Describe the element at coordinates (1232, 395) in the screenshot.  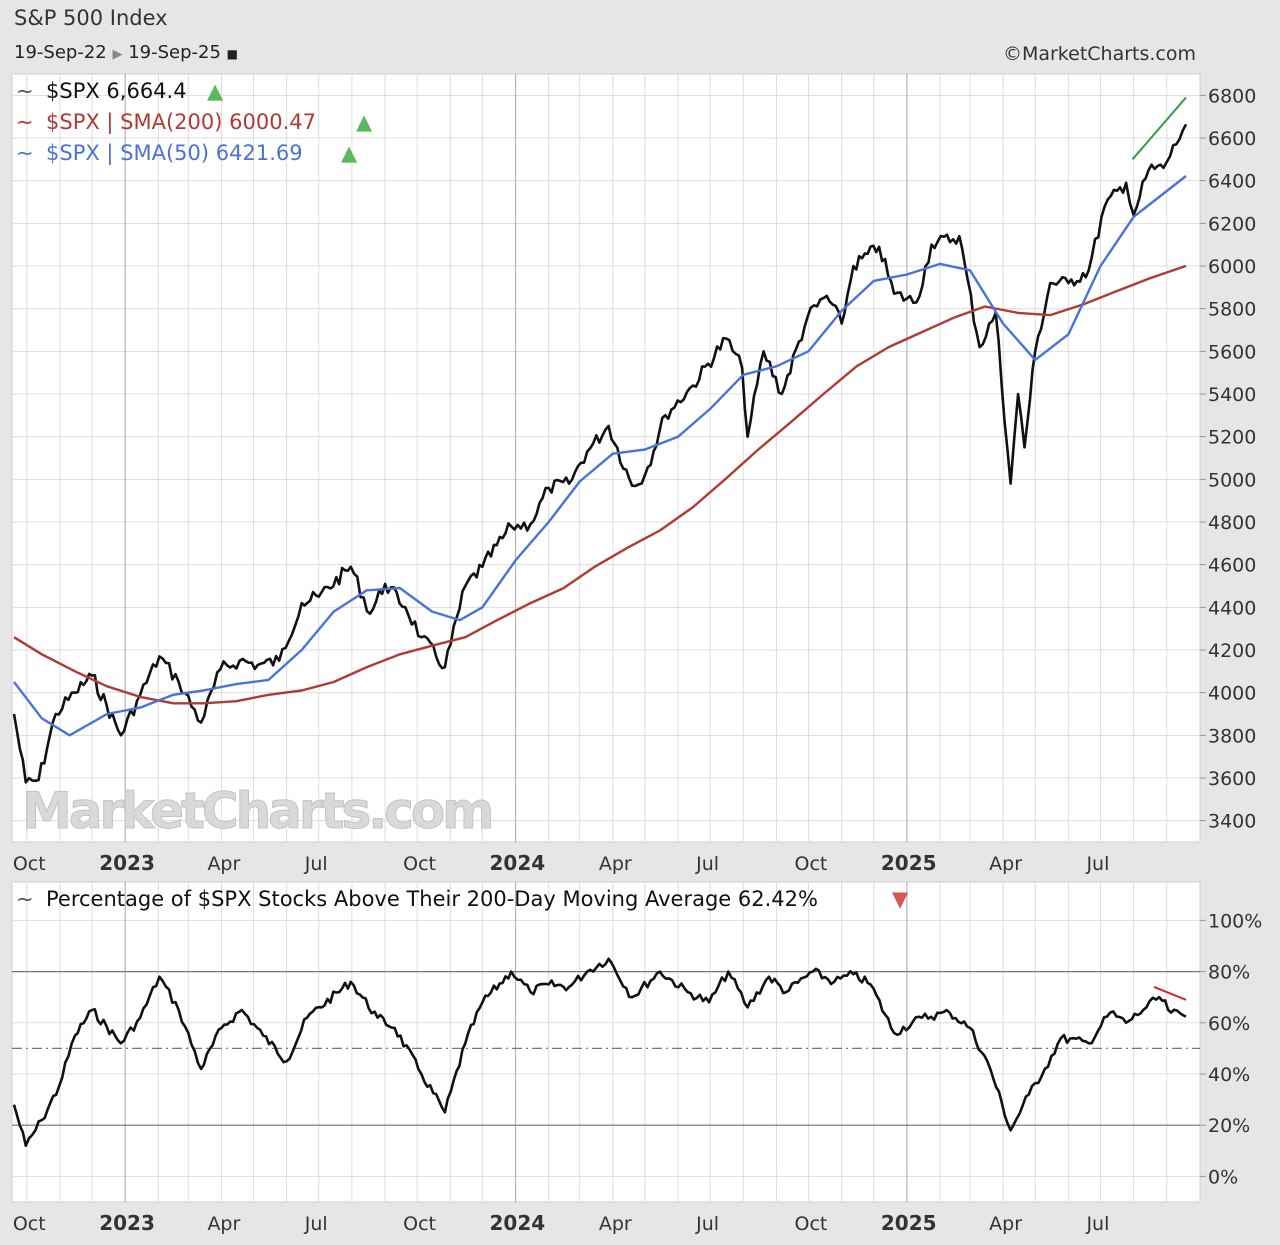
I see `y-tick-label: 5400` at that location.